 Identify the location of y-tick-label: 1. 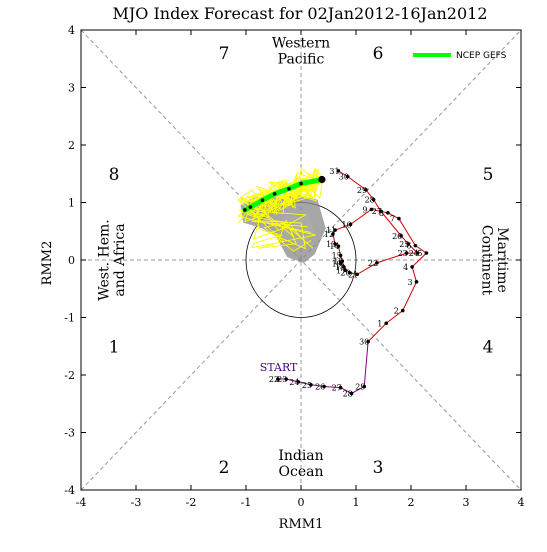
(71, 203).